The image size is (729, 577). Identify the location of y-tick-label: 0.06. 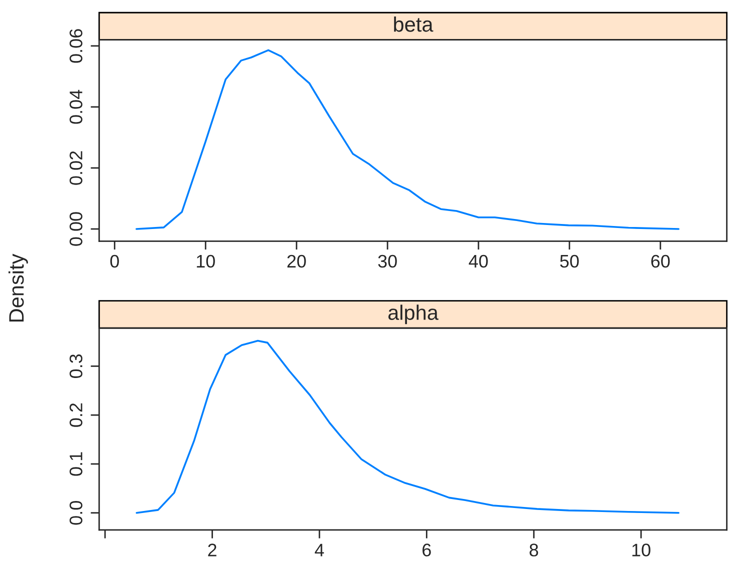
(76, 46).